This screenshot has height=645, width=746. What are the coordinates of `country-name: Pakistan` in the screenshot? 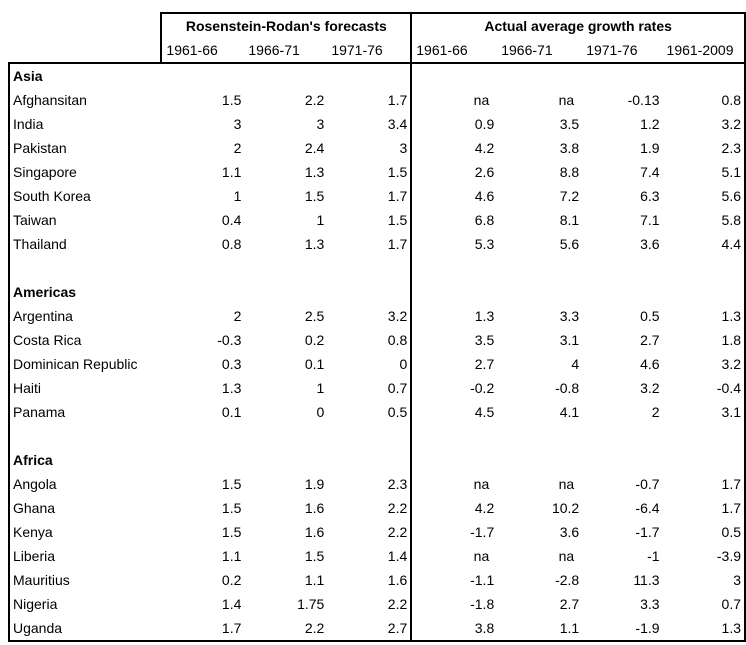 It's located at (84, 148).